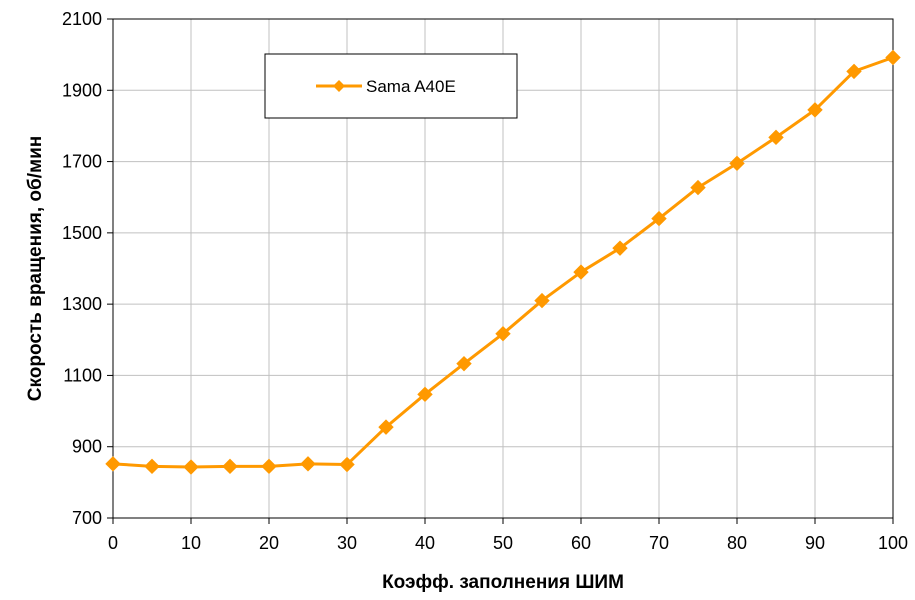 The height and width of the screenshot is (600, 915). Describe the element at coordinates (82, 90) in the screenshot. I see `y-tick-label: 1900` at that location.